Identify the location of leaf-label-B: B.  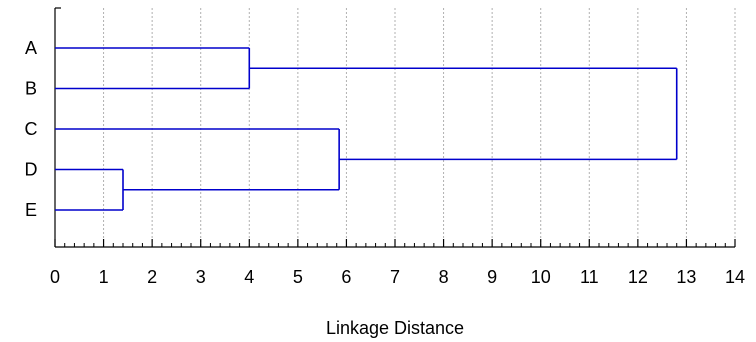
(31, 89).